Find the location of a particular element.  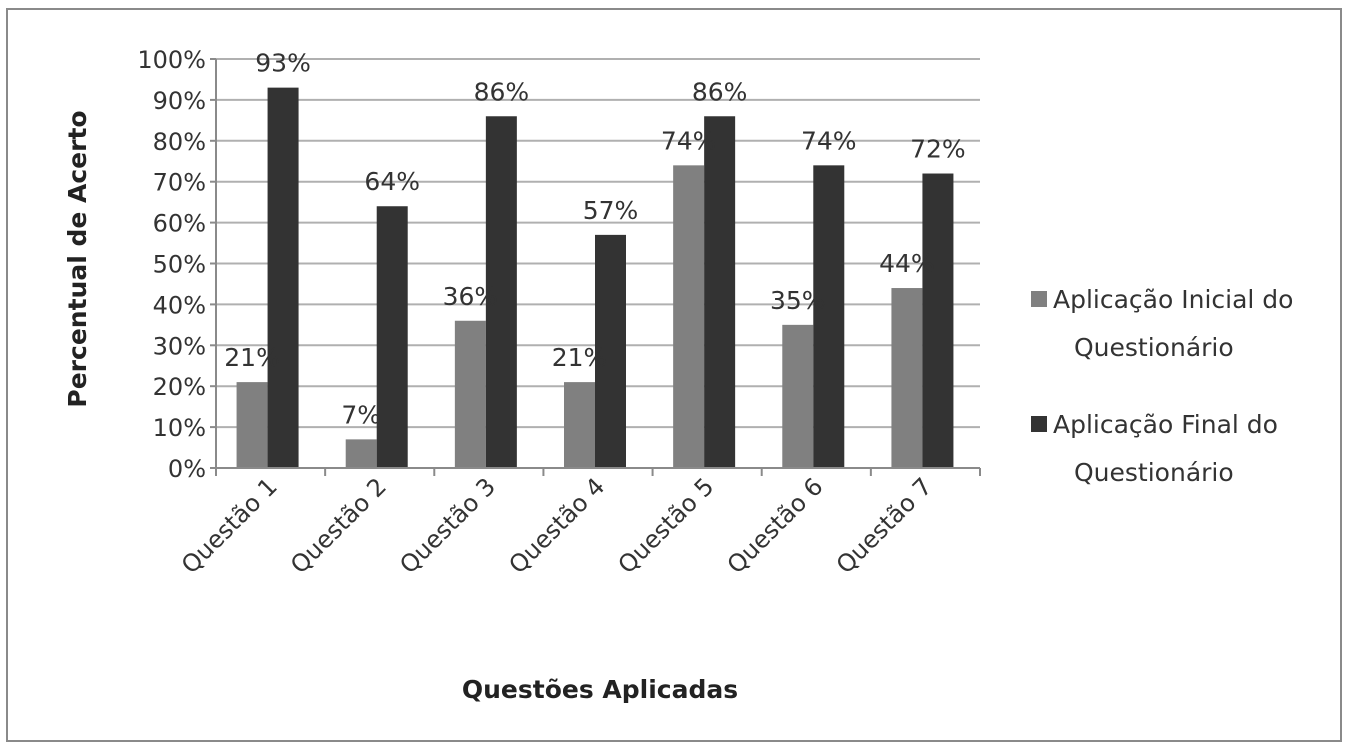

data-label-final: 93% is located at coordinates (283, 63).